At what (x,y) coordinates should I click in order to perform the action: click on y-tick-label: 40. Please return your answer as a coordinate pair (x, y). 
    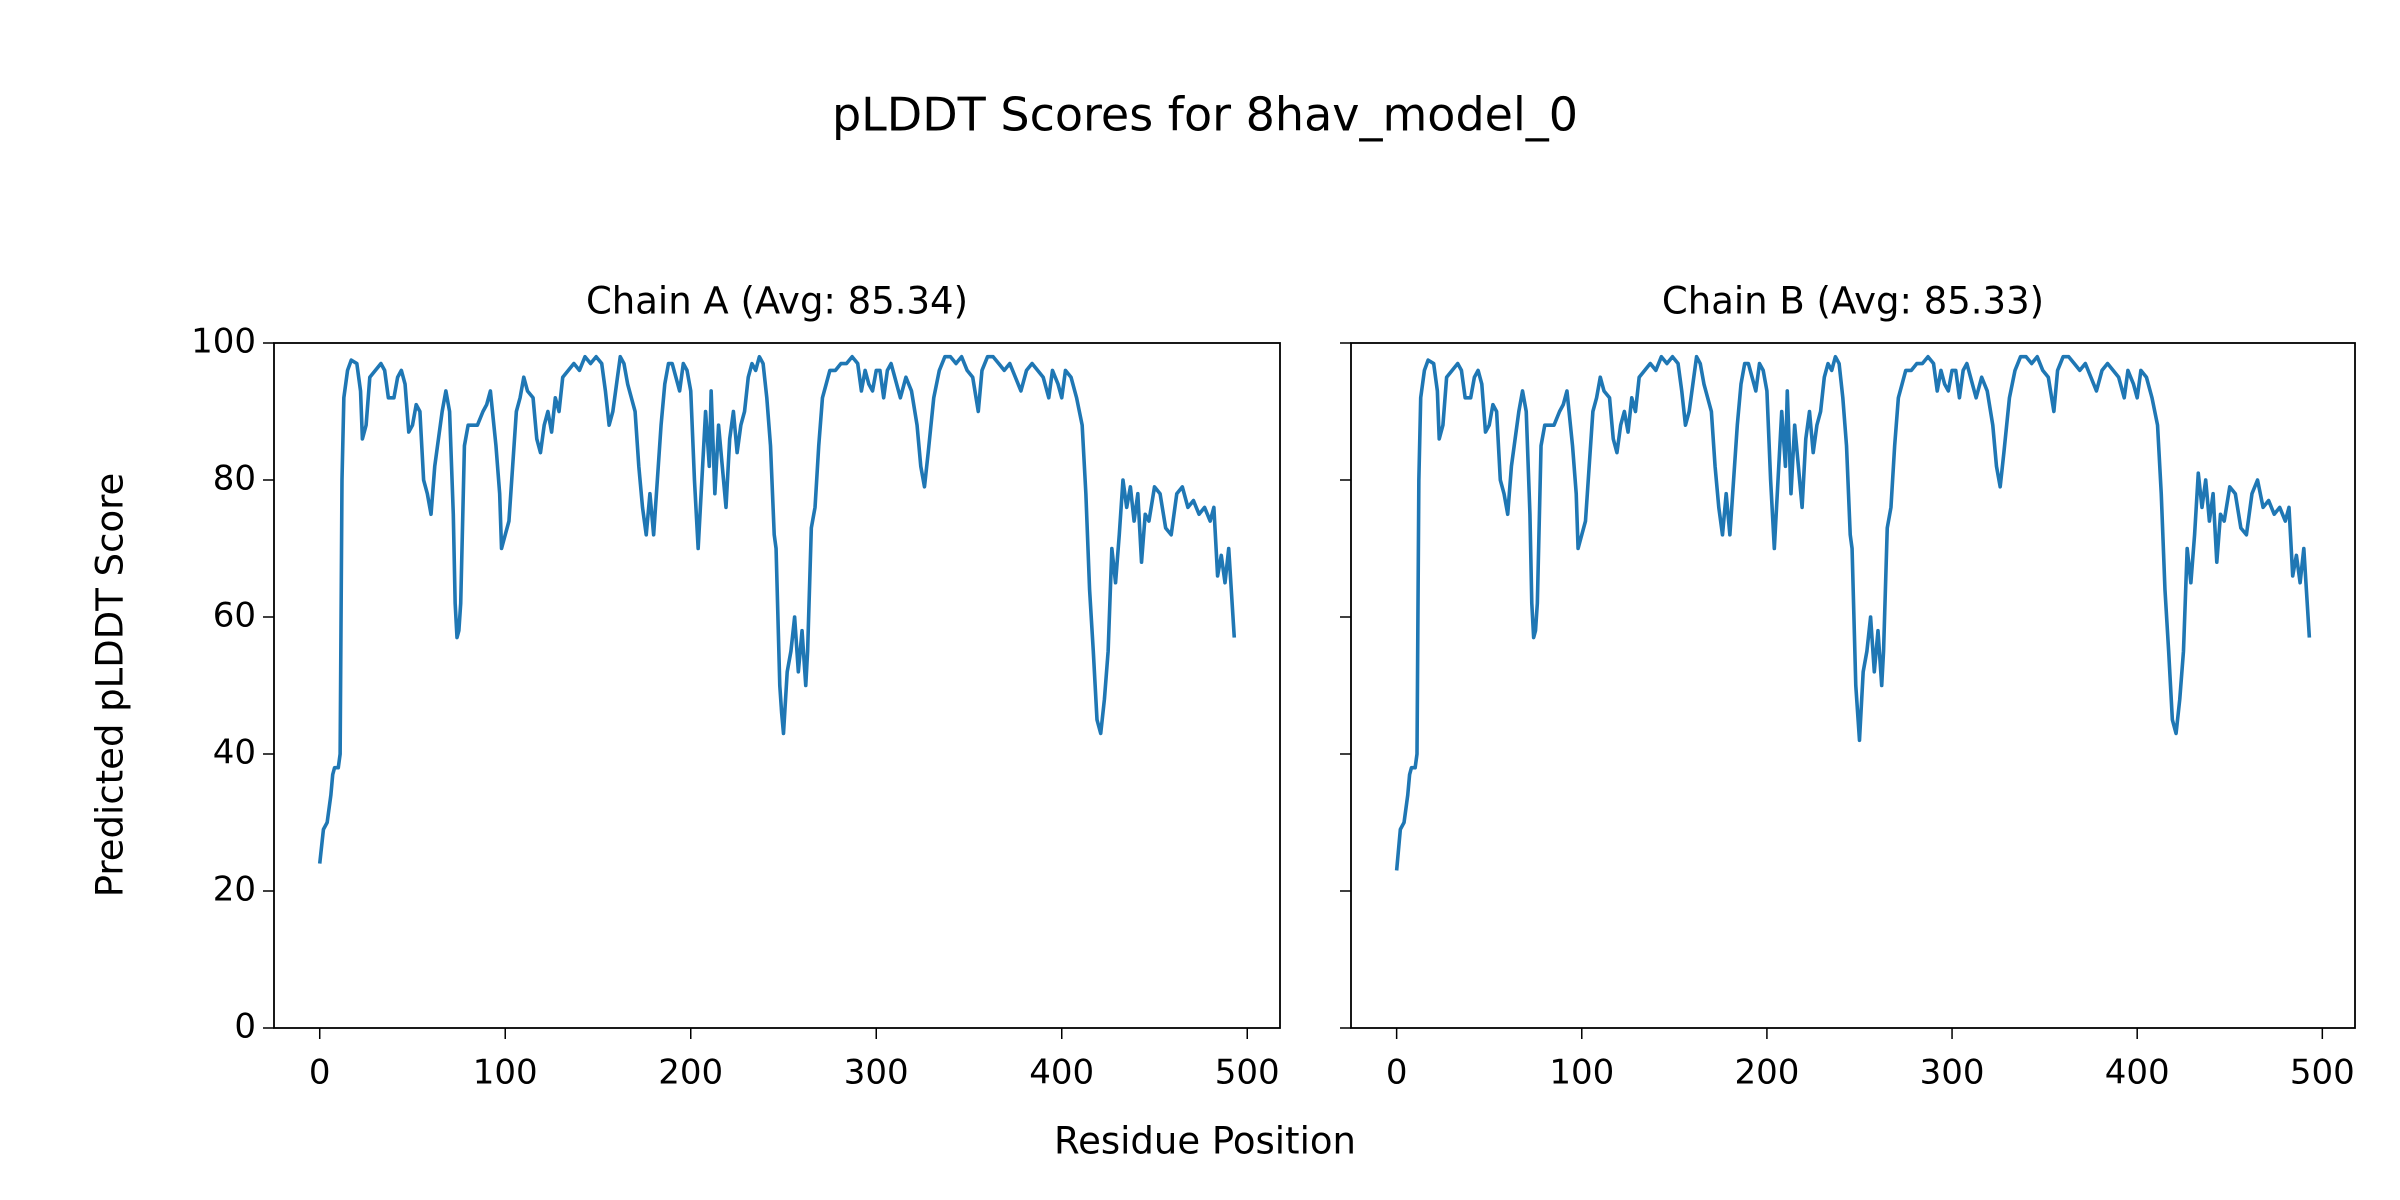
    Looking at the image, I should click on (234, 753).